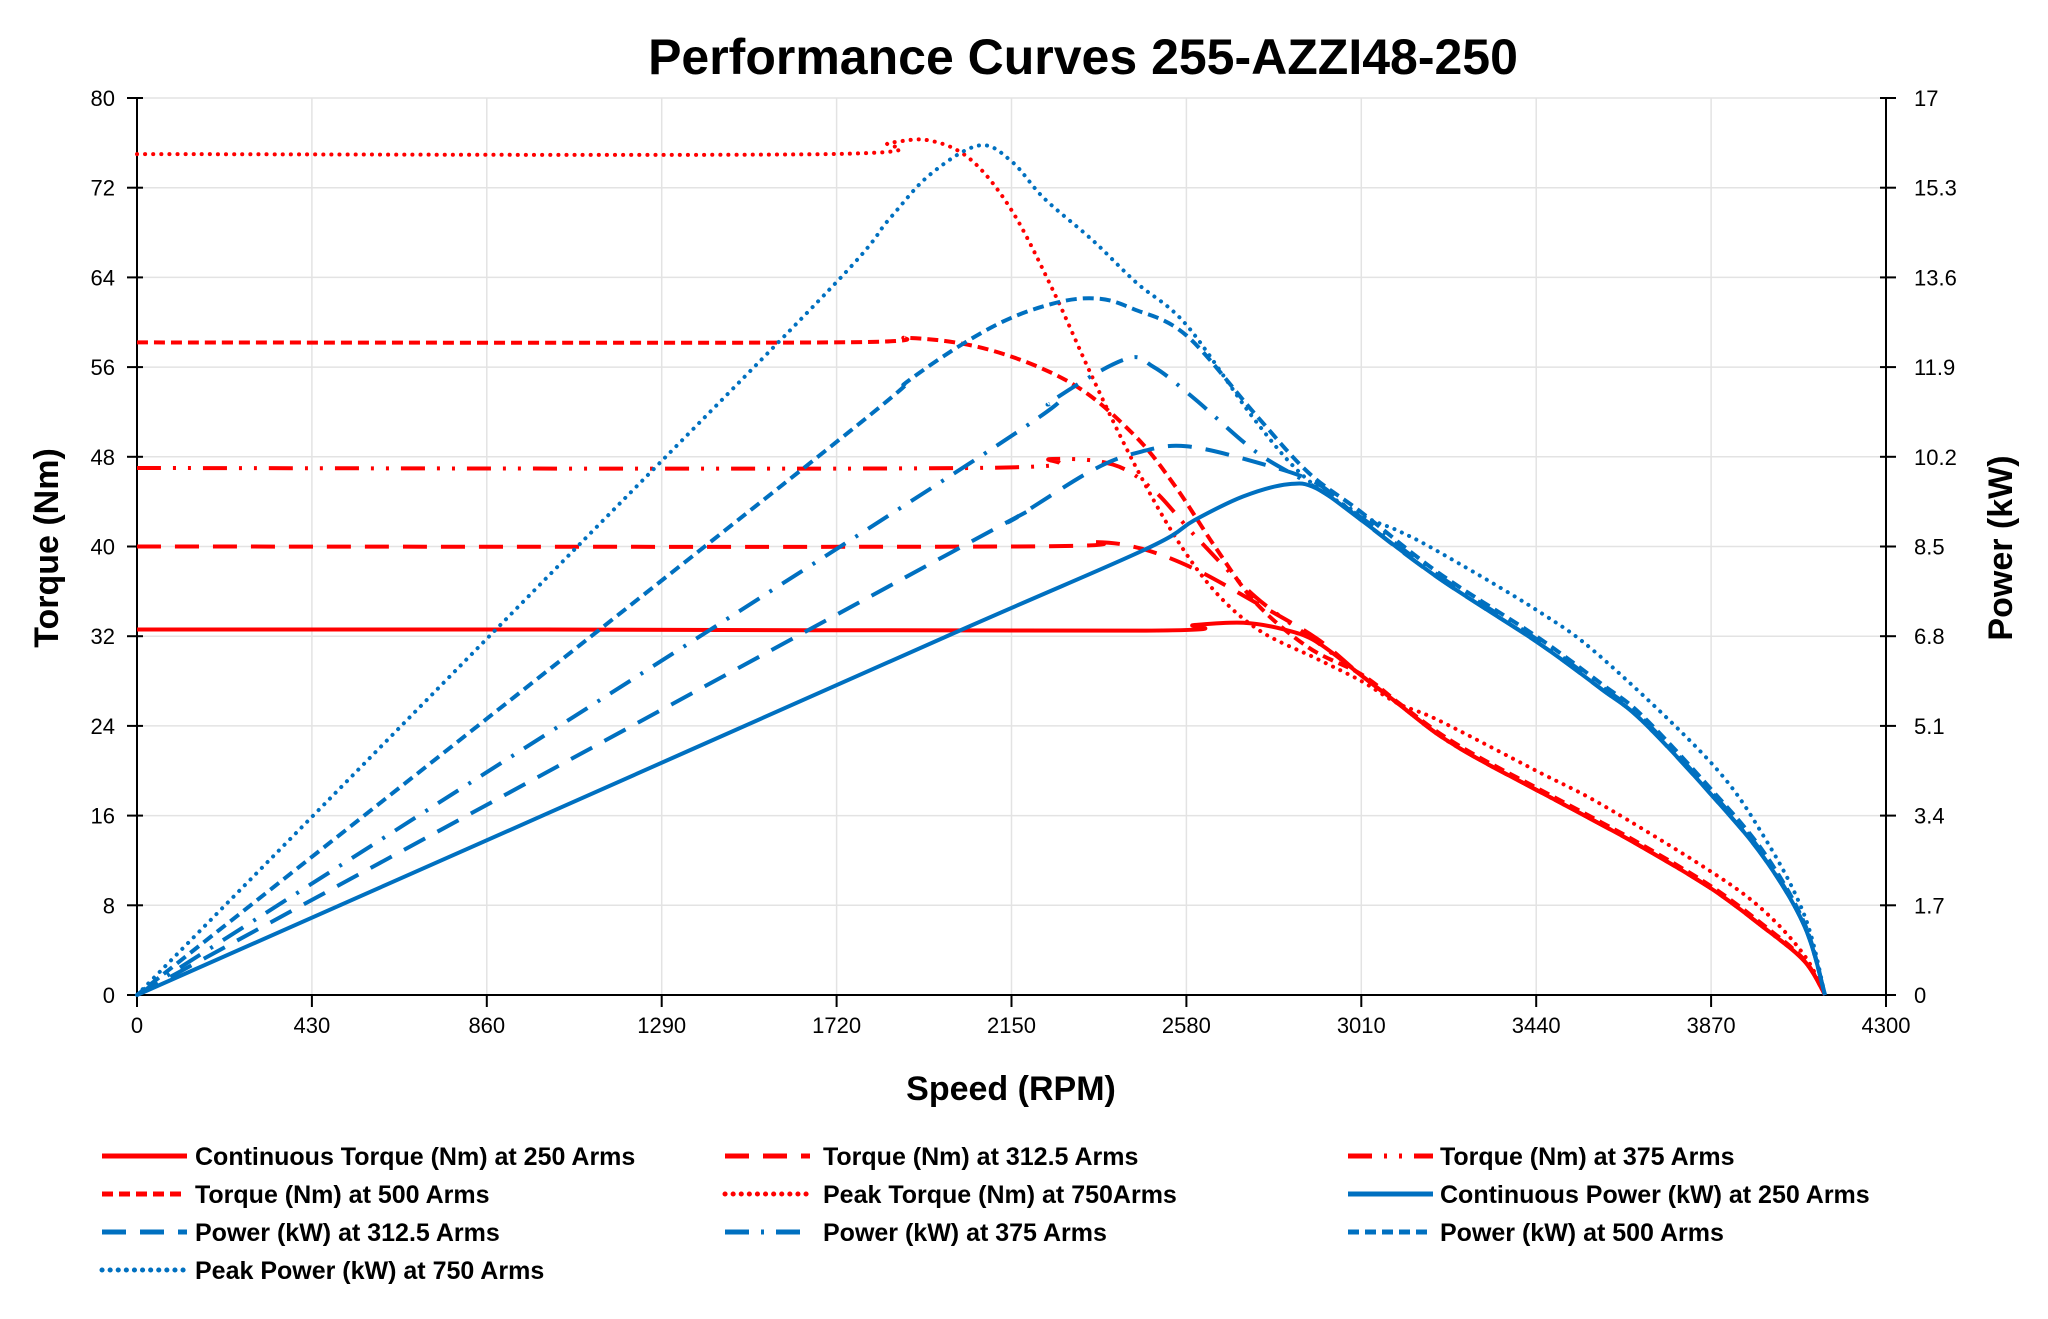 Image resolution: width=2048 pixels, height=1319 pixels. Describe the element at coordinates (103, 98) in the screenshot. I see `y-tick-label: 80` at that location.